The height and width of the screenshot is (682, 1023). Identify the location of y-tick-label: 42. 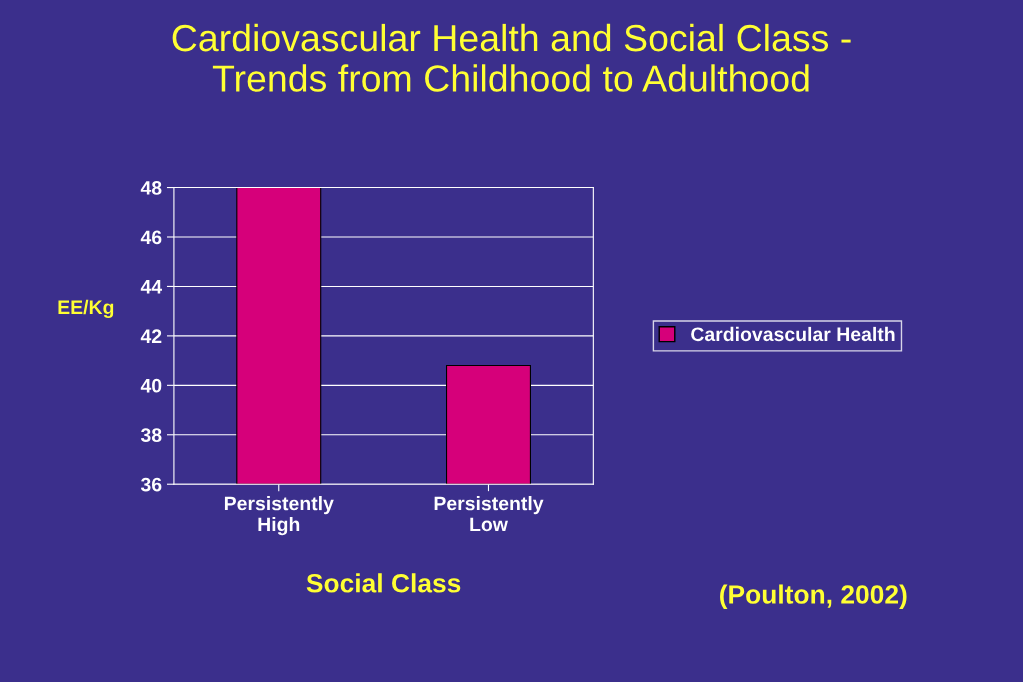
(151, 336).